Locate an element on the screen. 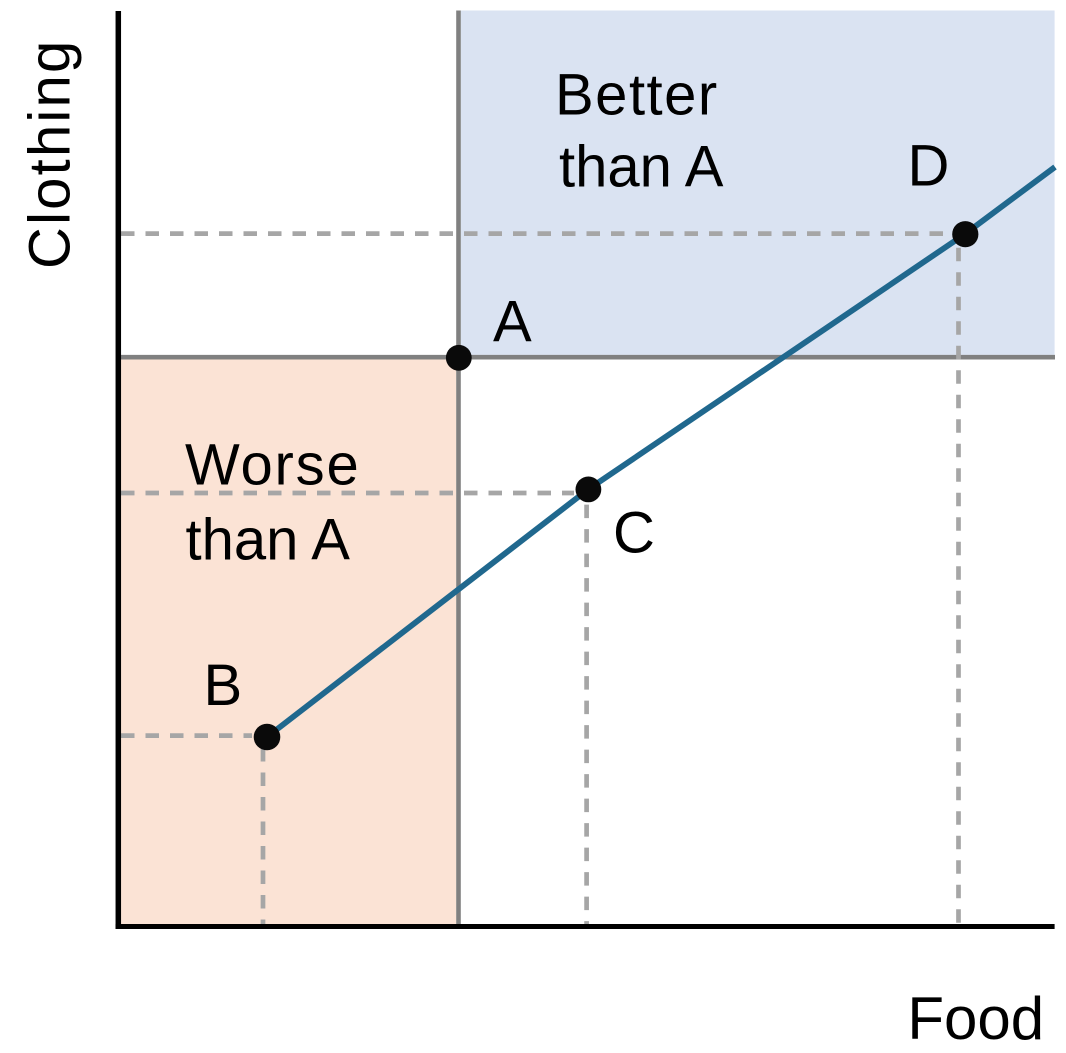  svg-text: Worse is located at coordinates (273, 465).